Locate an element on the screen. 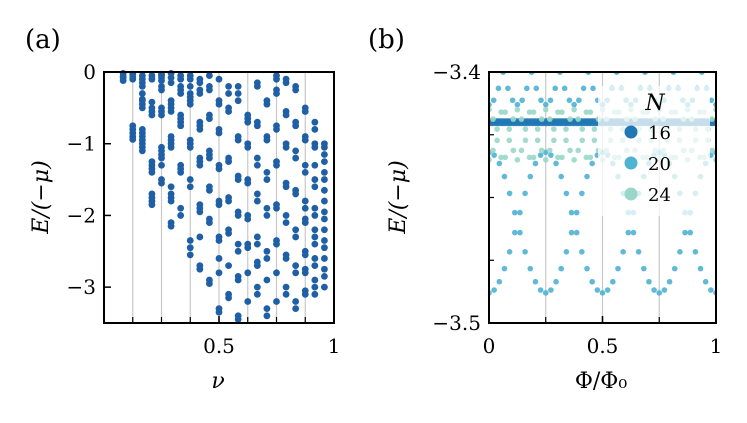 Image resolution: width=747 pixels, height=423 pixels. panel-b-xtick-label: 1 is located at coordinates (716, 346).